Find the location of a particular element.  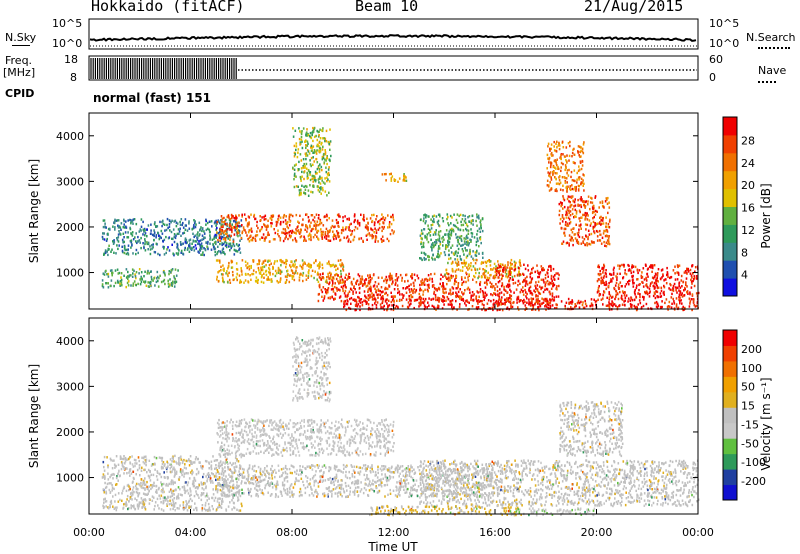

date-title: 21/Aug/2015 is located at coordinates (634, 7).